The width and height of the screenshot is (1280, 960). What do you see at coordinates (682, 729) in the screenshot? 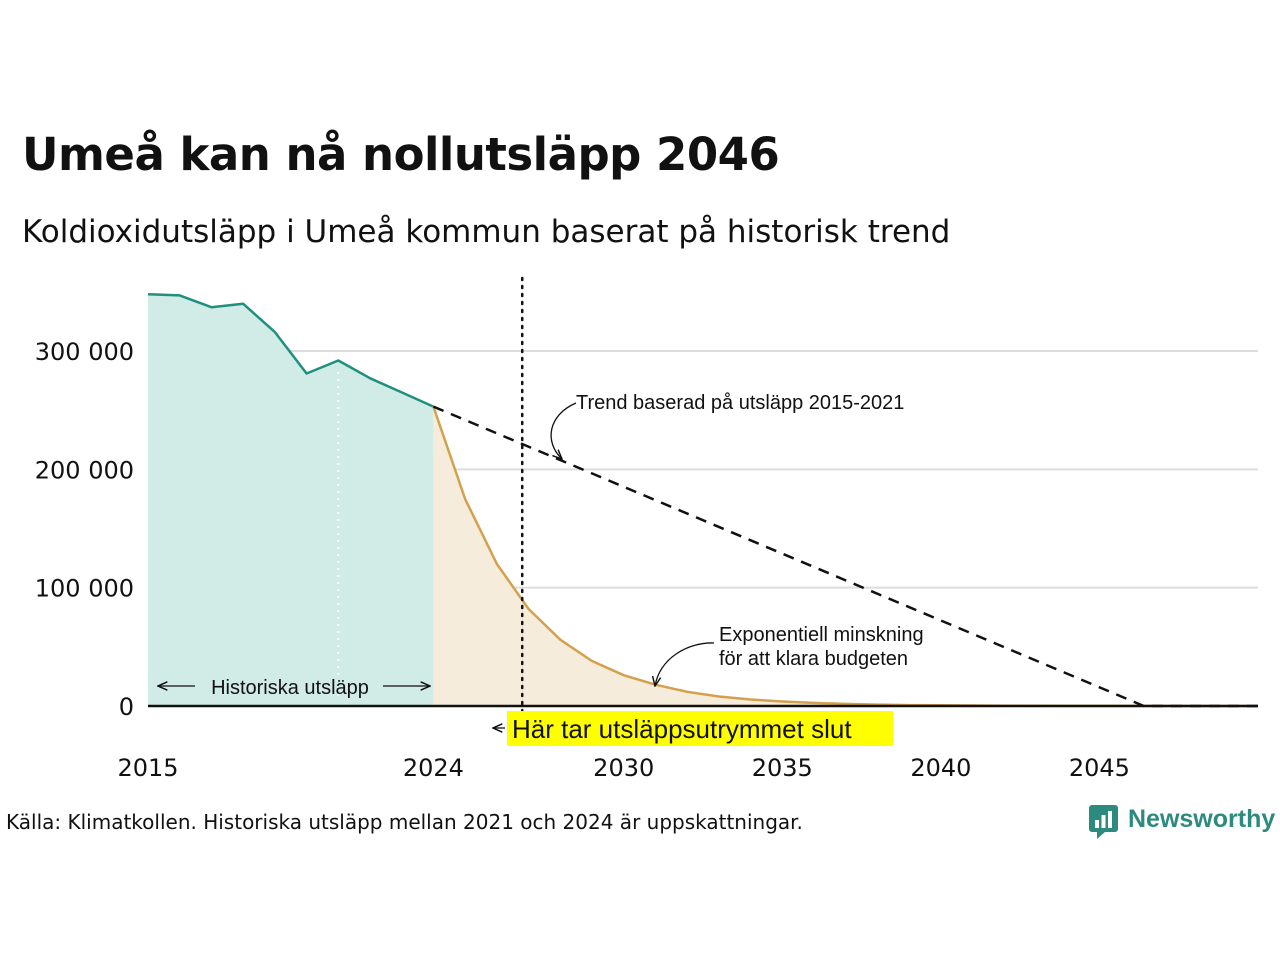
I see `budget-end-label: Här tar utsläppsutrymmet slut` at bounding box center [682, 729].